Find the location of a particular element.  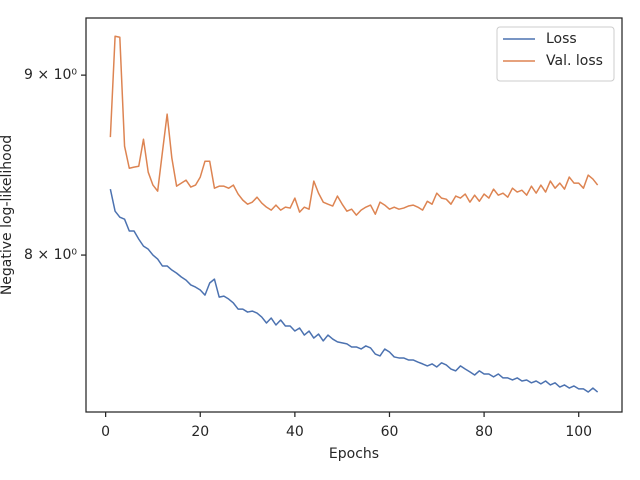

x-tick-label: 40 is located at coordinates (295, 432).